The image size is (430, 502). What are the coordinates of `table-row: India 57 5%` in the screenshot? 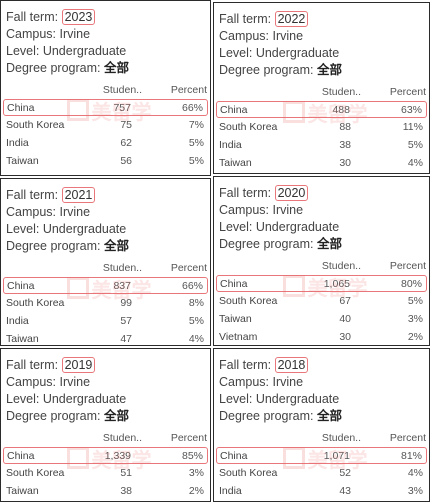 It's located at (105, 321).